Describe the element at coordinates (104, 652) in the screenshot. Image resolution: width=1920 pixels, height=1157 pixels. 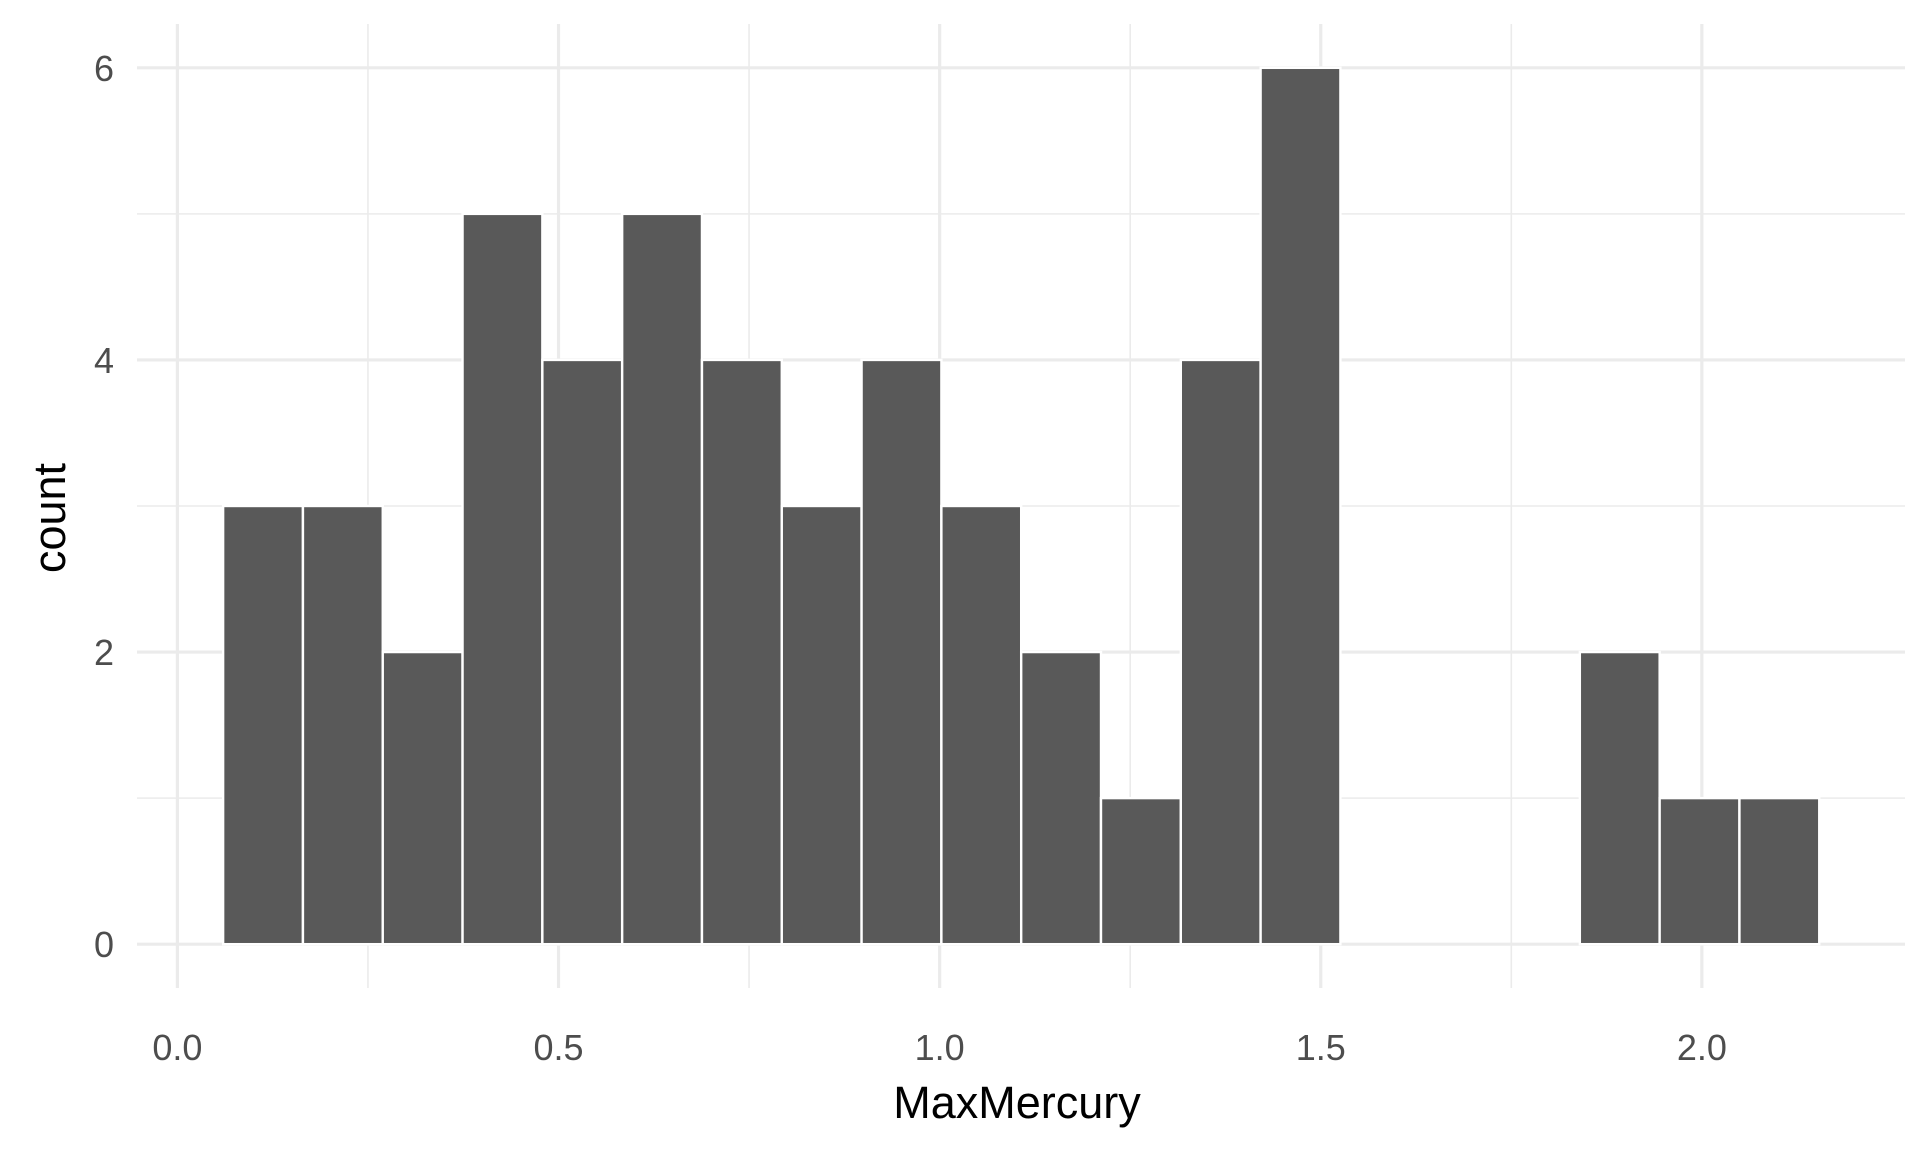
I see `y-tick-label: 2` at that location.